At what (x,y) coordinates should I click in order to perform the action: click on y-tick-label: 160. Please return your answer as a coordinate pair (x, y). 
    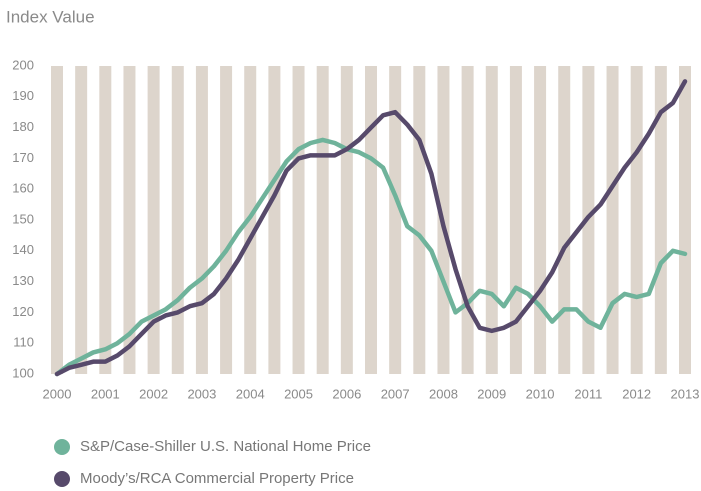
    Looking at the image, I should click on (23, 188).